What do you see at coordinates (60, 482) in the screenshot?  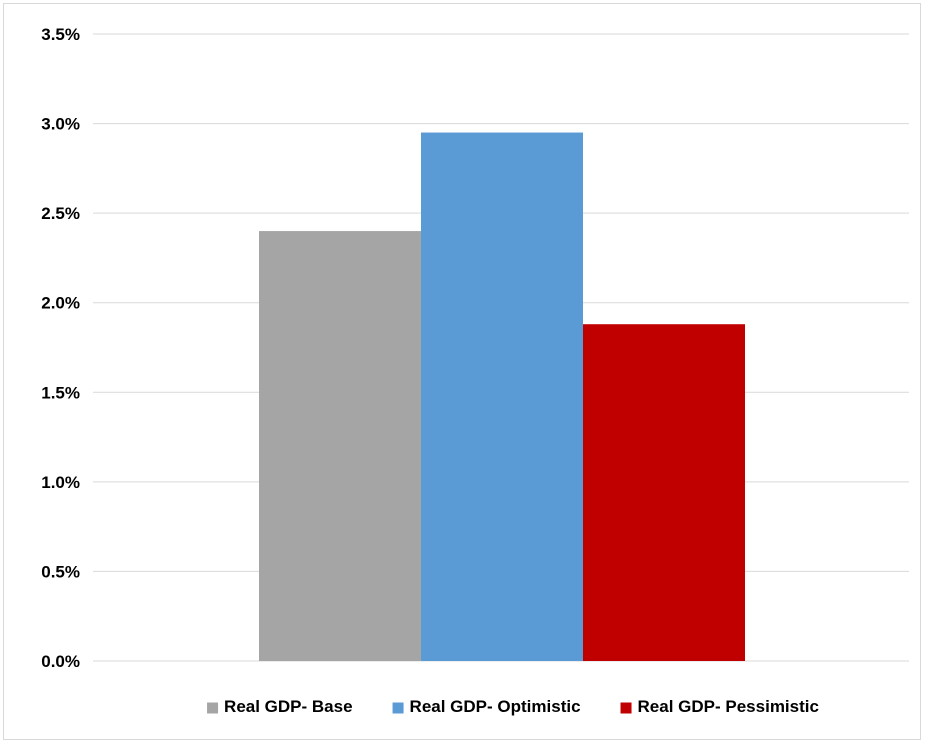 I see `y-tick-label: 1.0%` at bounding box center [60, 482].